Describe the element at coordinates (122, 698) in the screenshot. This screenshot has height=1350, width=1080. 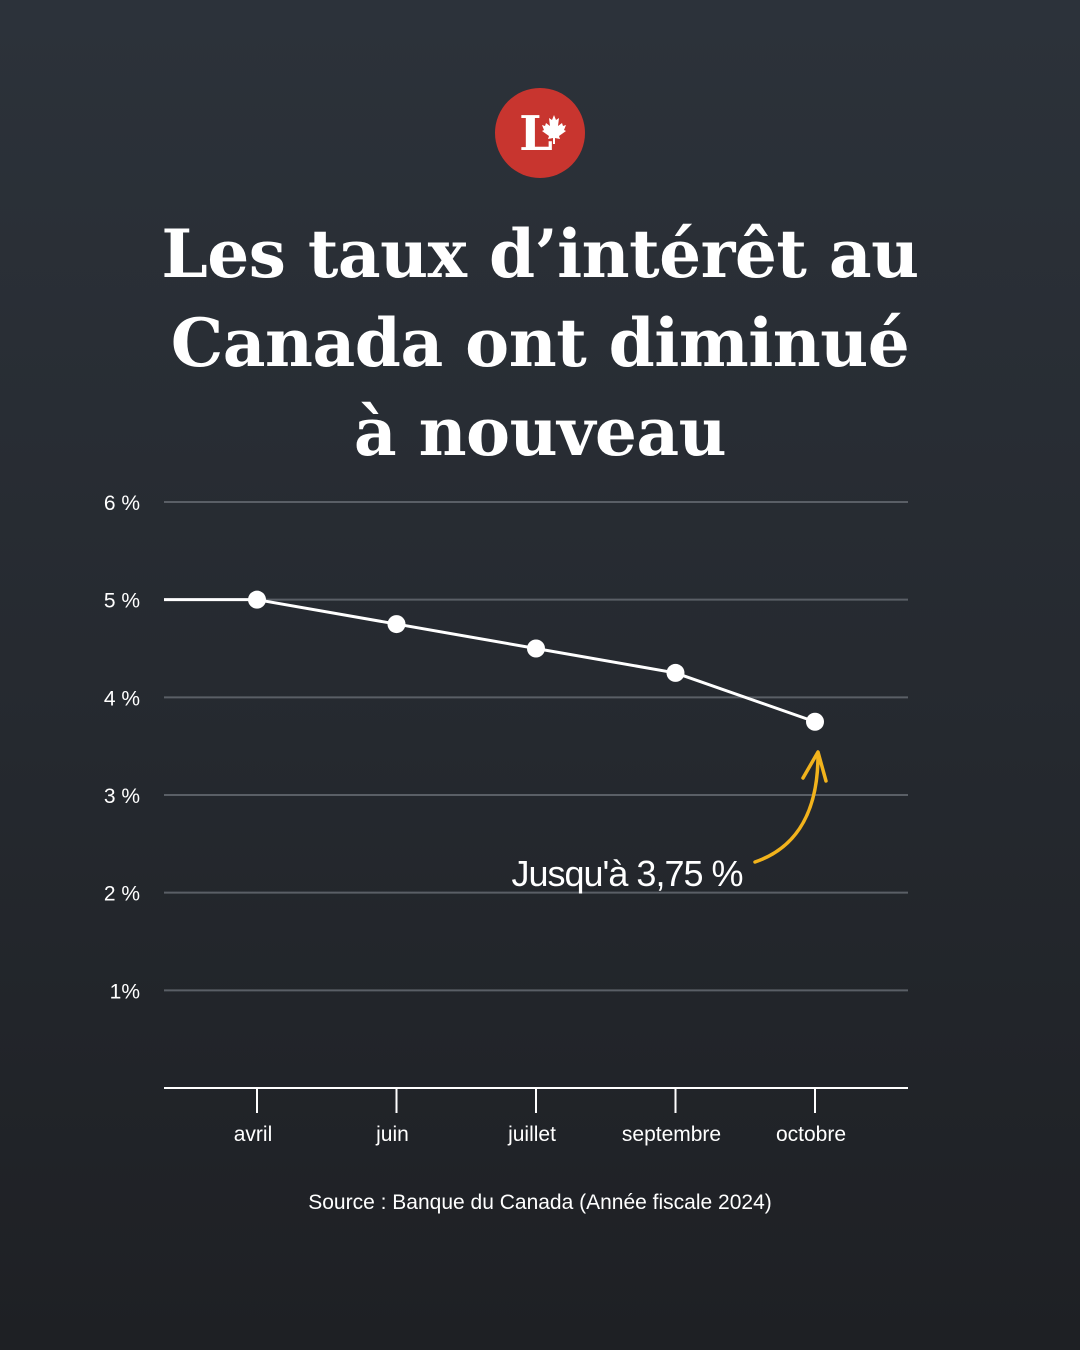
I see `y-tick-label: 4 %` at that location.